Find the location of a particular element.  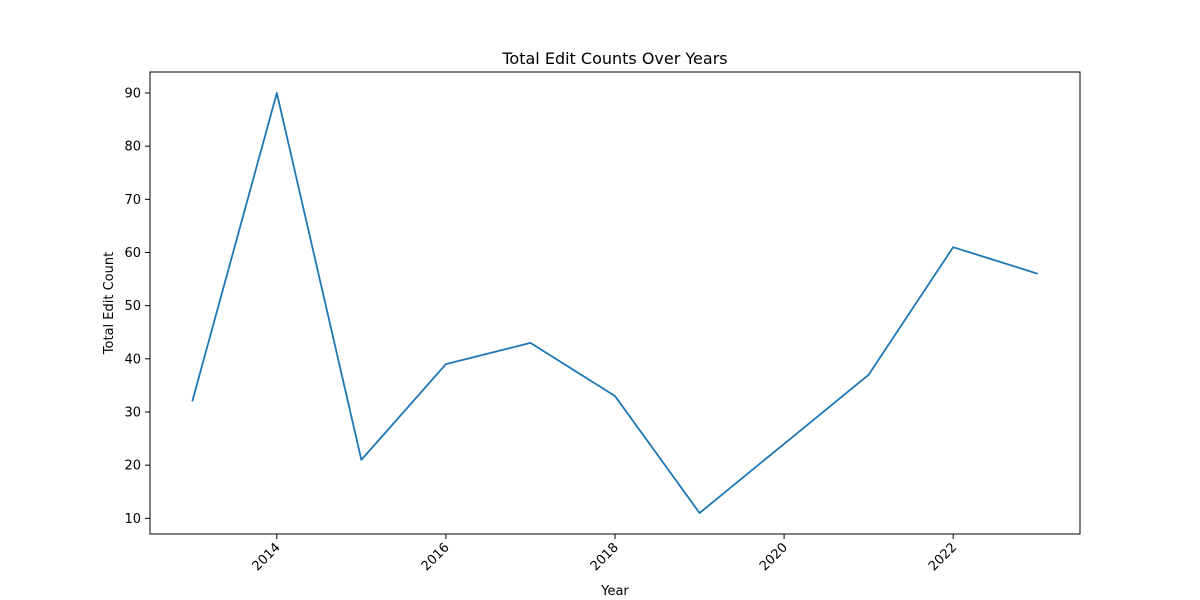

y-tick-label-60: 60 is located at coordinates (132, 253).